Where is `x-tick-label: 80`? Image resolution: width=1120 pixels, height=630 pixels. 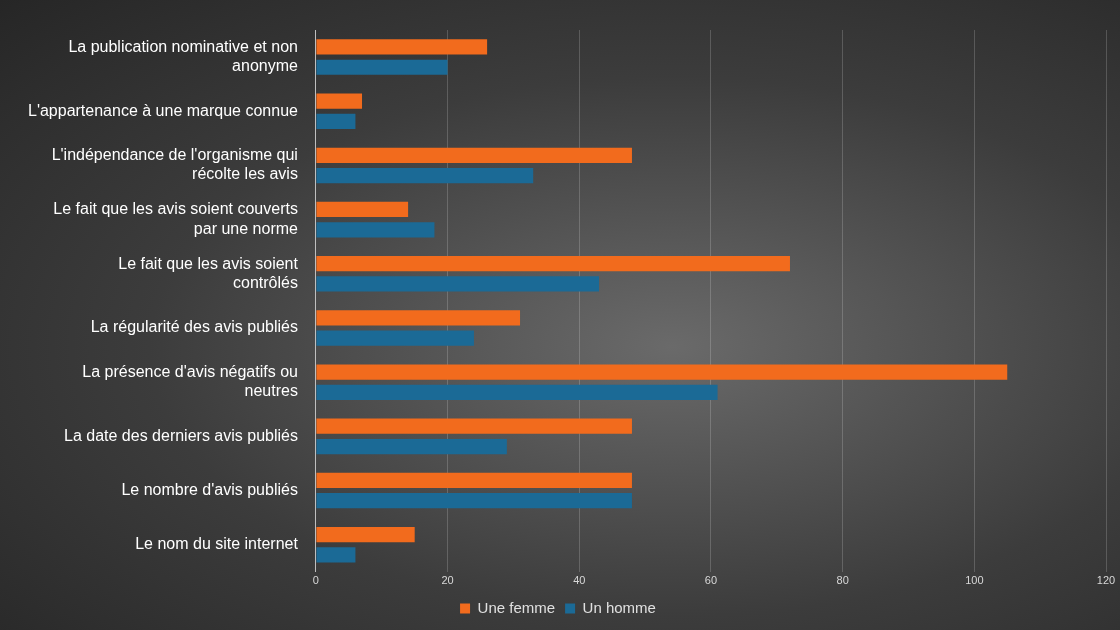 x-tick-label: 80 is located at coordinates (842, 580).